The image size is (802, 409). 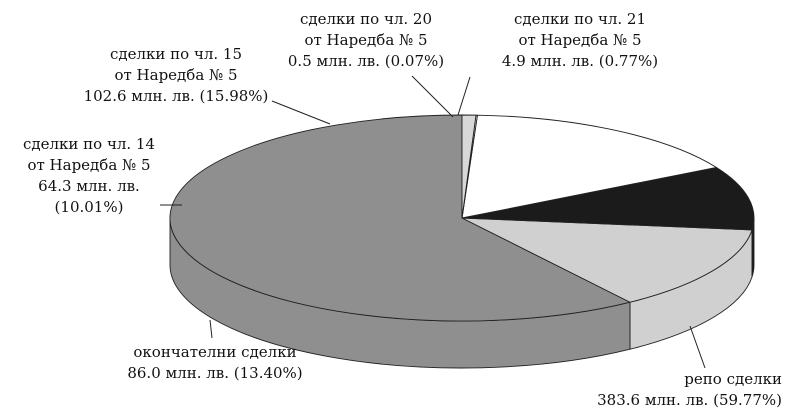 I want to click on slice-label-repo: репо сделки 383.6 млн. лв. (59.77%), so click(x=689, y=389).